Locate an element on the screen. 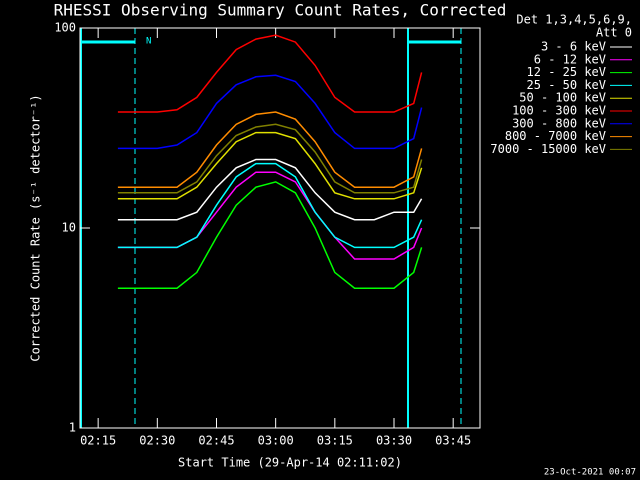  legend-header: Att 0 is located at coordinates (614, 33).